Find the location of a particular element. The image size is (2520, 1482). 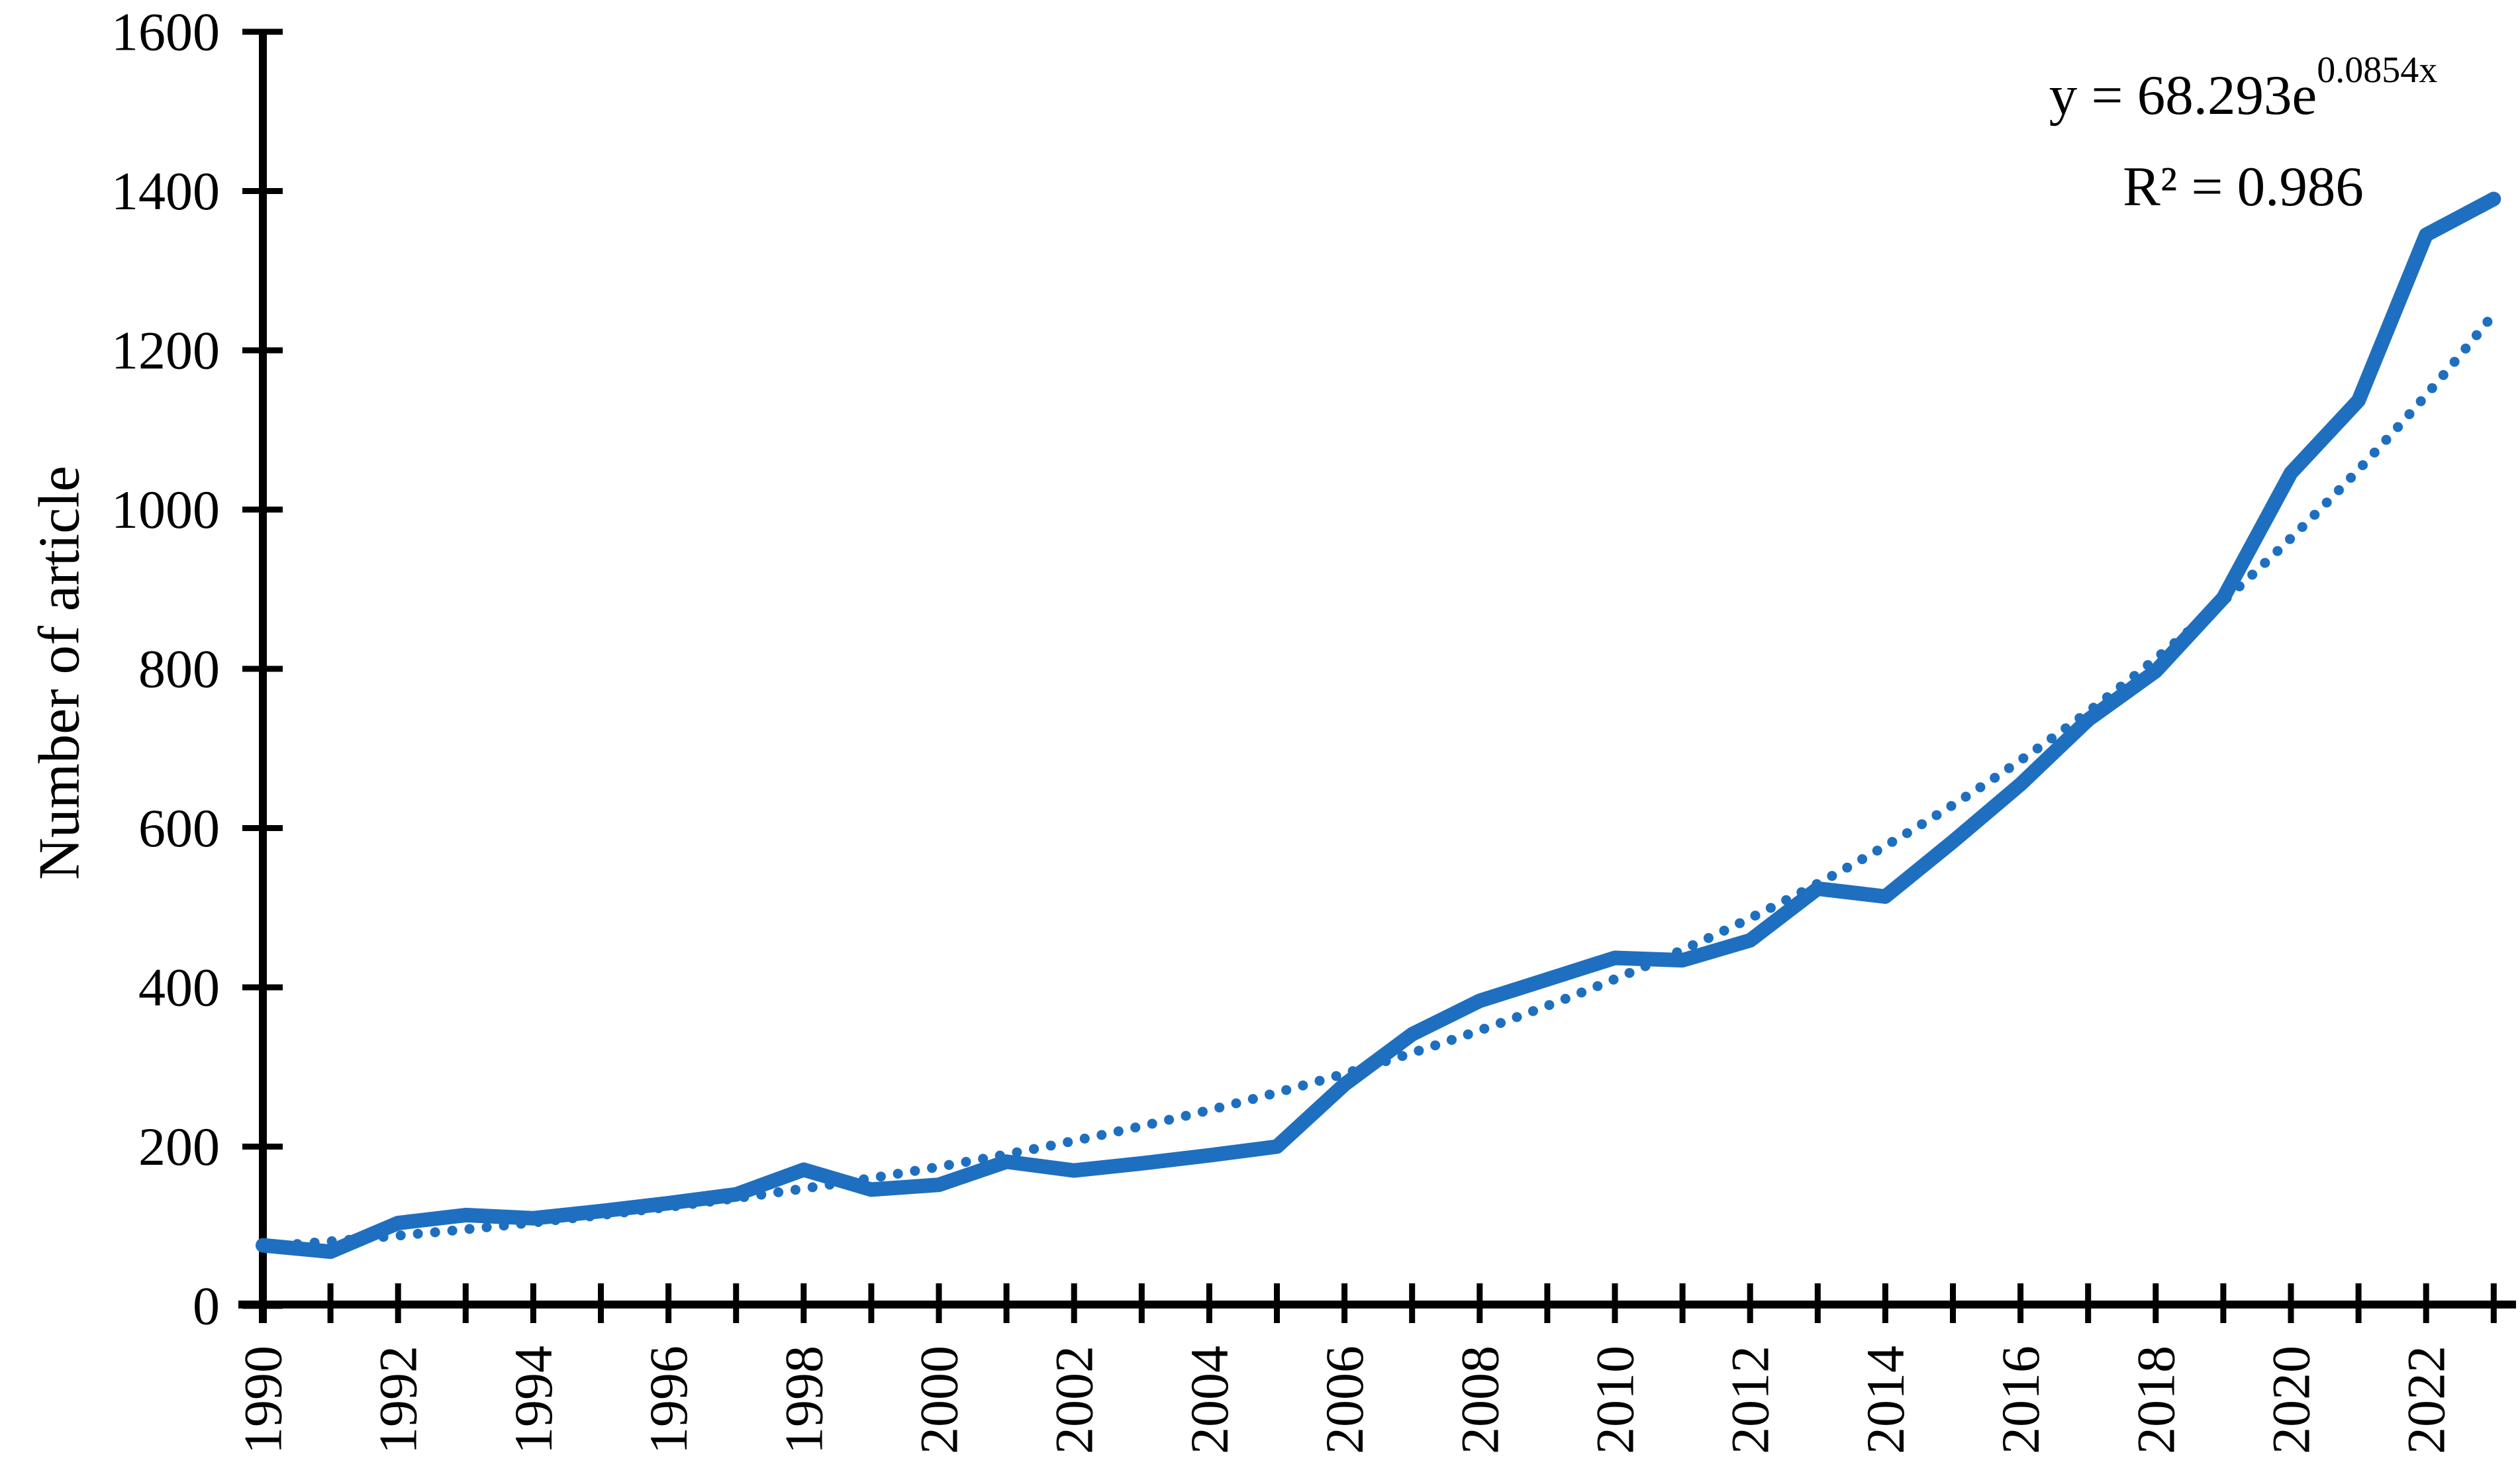

y-tick-label: 0 is located at coordinates (206, 1306).